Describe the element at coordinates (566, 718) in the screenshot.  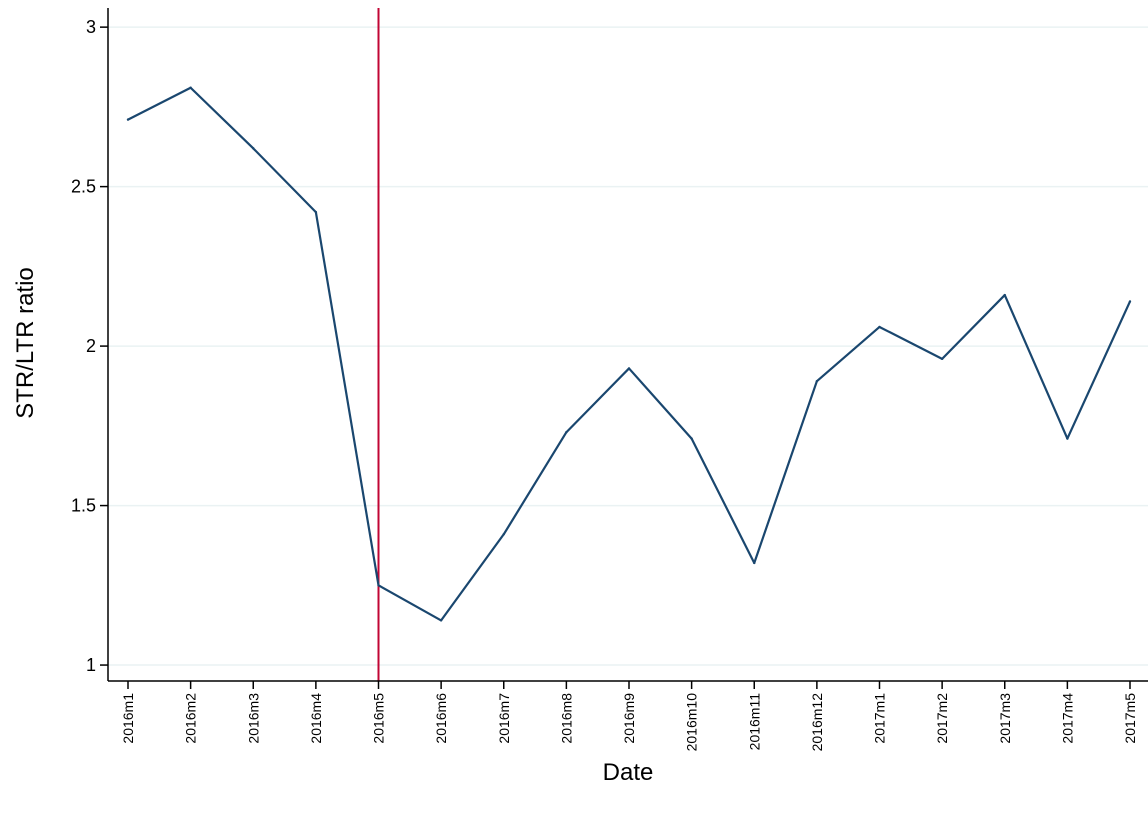
I see `x-tick-label: 2016m8` at that location.